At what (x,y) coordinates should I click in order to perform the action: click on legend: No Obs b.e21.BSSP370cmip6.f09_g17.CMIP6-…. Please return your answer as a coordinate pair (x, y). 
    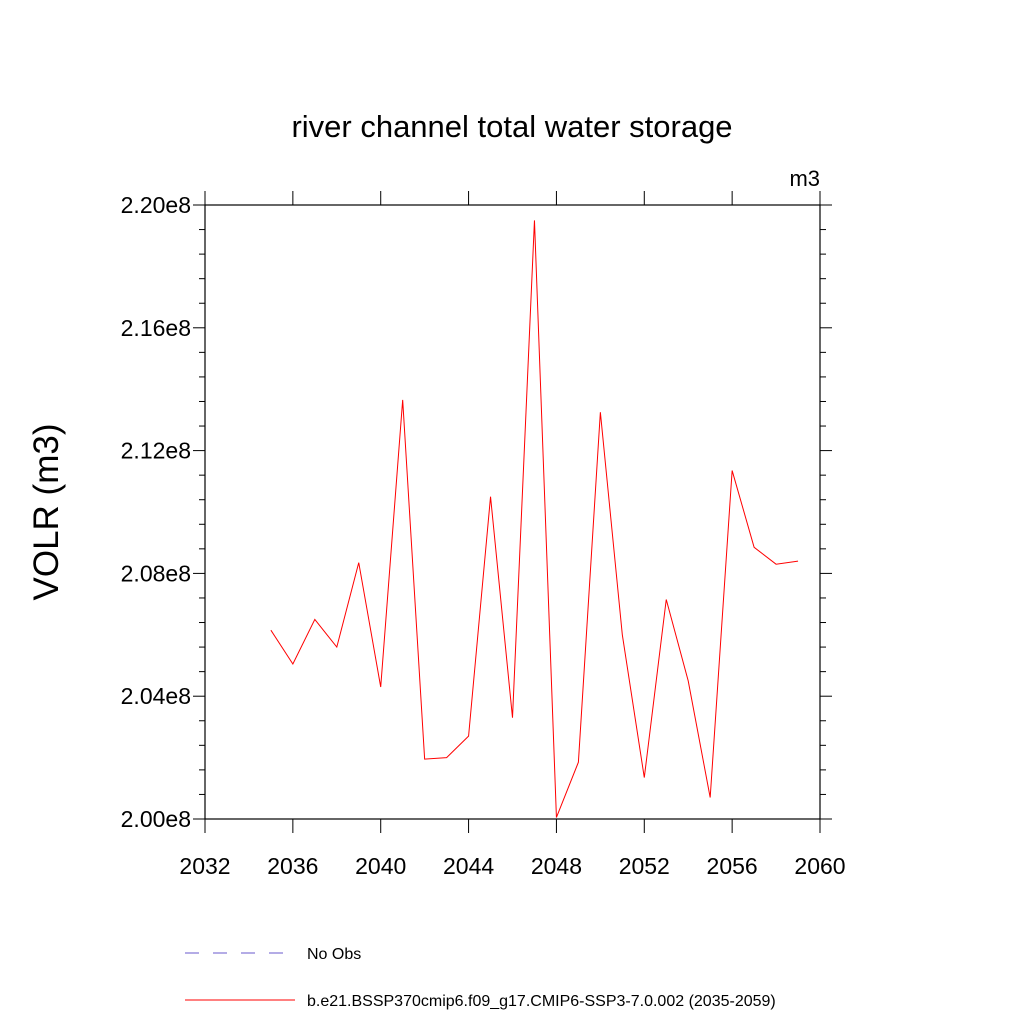
    Looking at the image, I should click on (480, 978).